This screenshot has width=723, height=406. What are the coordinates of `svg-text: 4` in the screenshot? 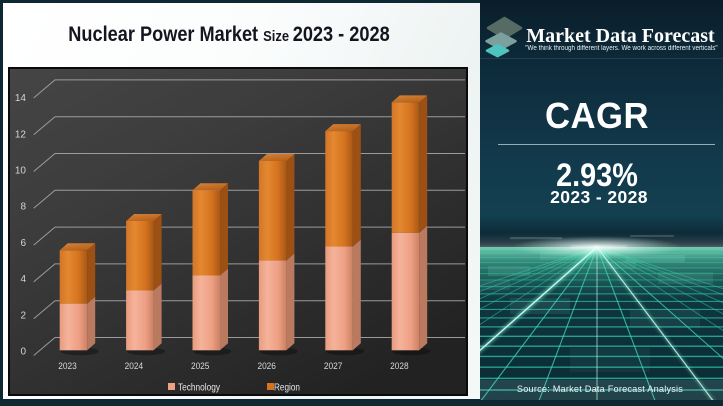 It's located at (23, 279).